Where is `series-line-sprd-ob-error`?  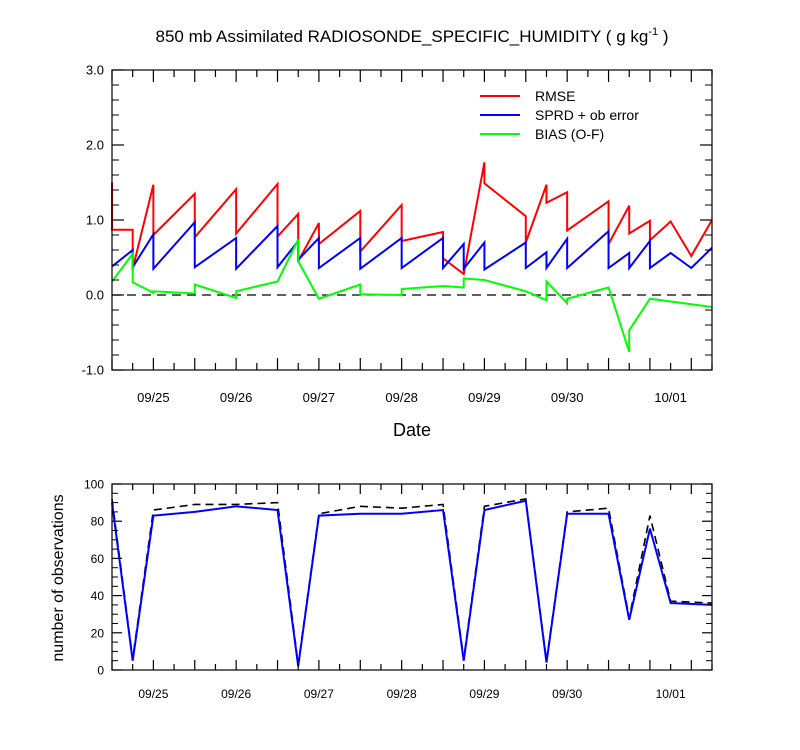 series-line-sprd-ob-error is located at coordinates (412, 245).